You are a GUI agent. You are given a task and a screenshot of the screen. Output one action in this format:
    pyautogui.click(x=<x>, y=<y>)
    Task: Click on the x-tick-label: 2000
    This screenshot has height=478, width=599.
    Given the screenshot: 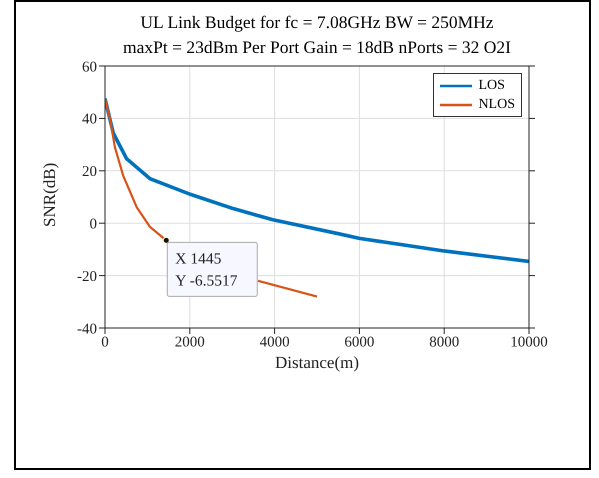 What is the action you would take?
    pyautogui.click(x=189, y=342)
    